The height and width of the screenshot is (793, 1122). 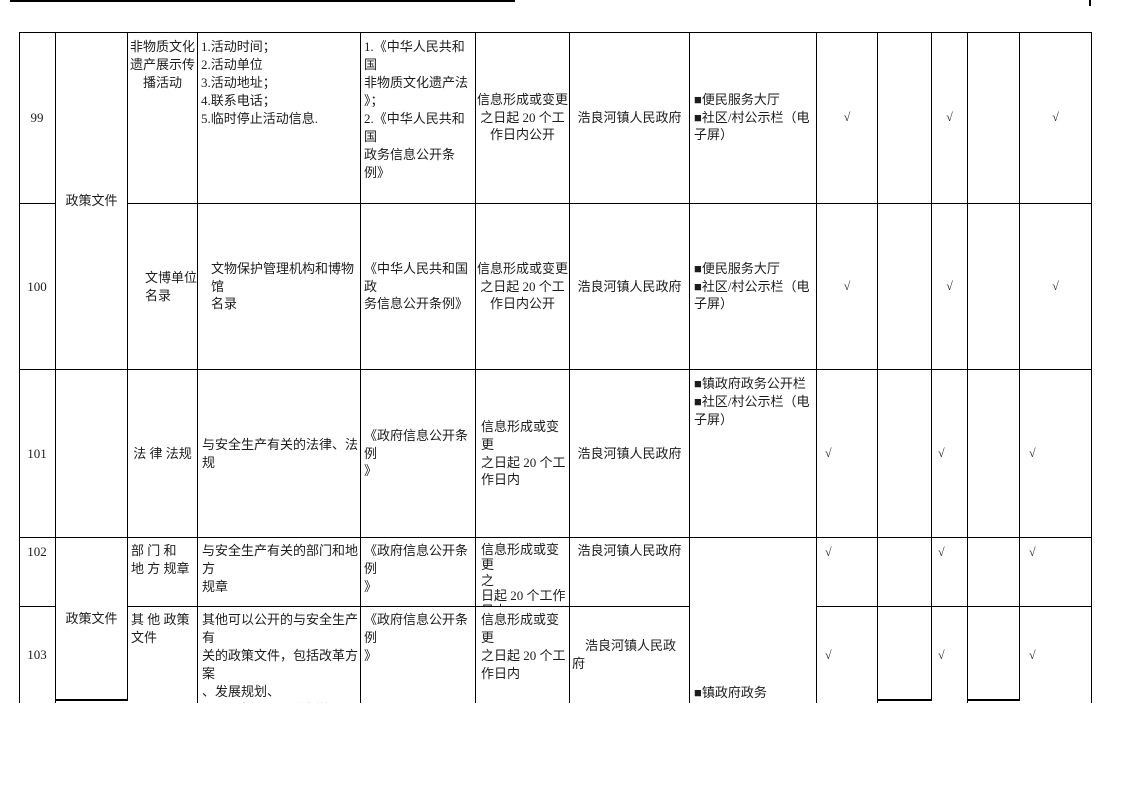 I want to click on row102-check-col1: √, so click(x=847, y=572).